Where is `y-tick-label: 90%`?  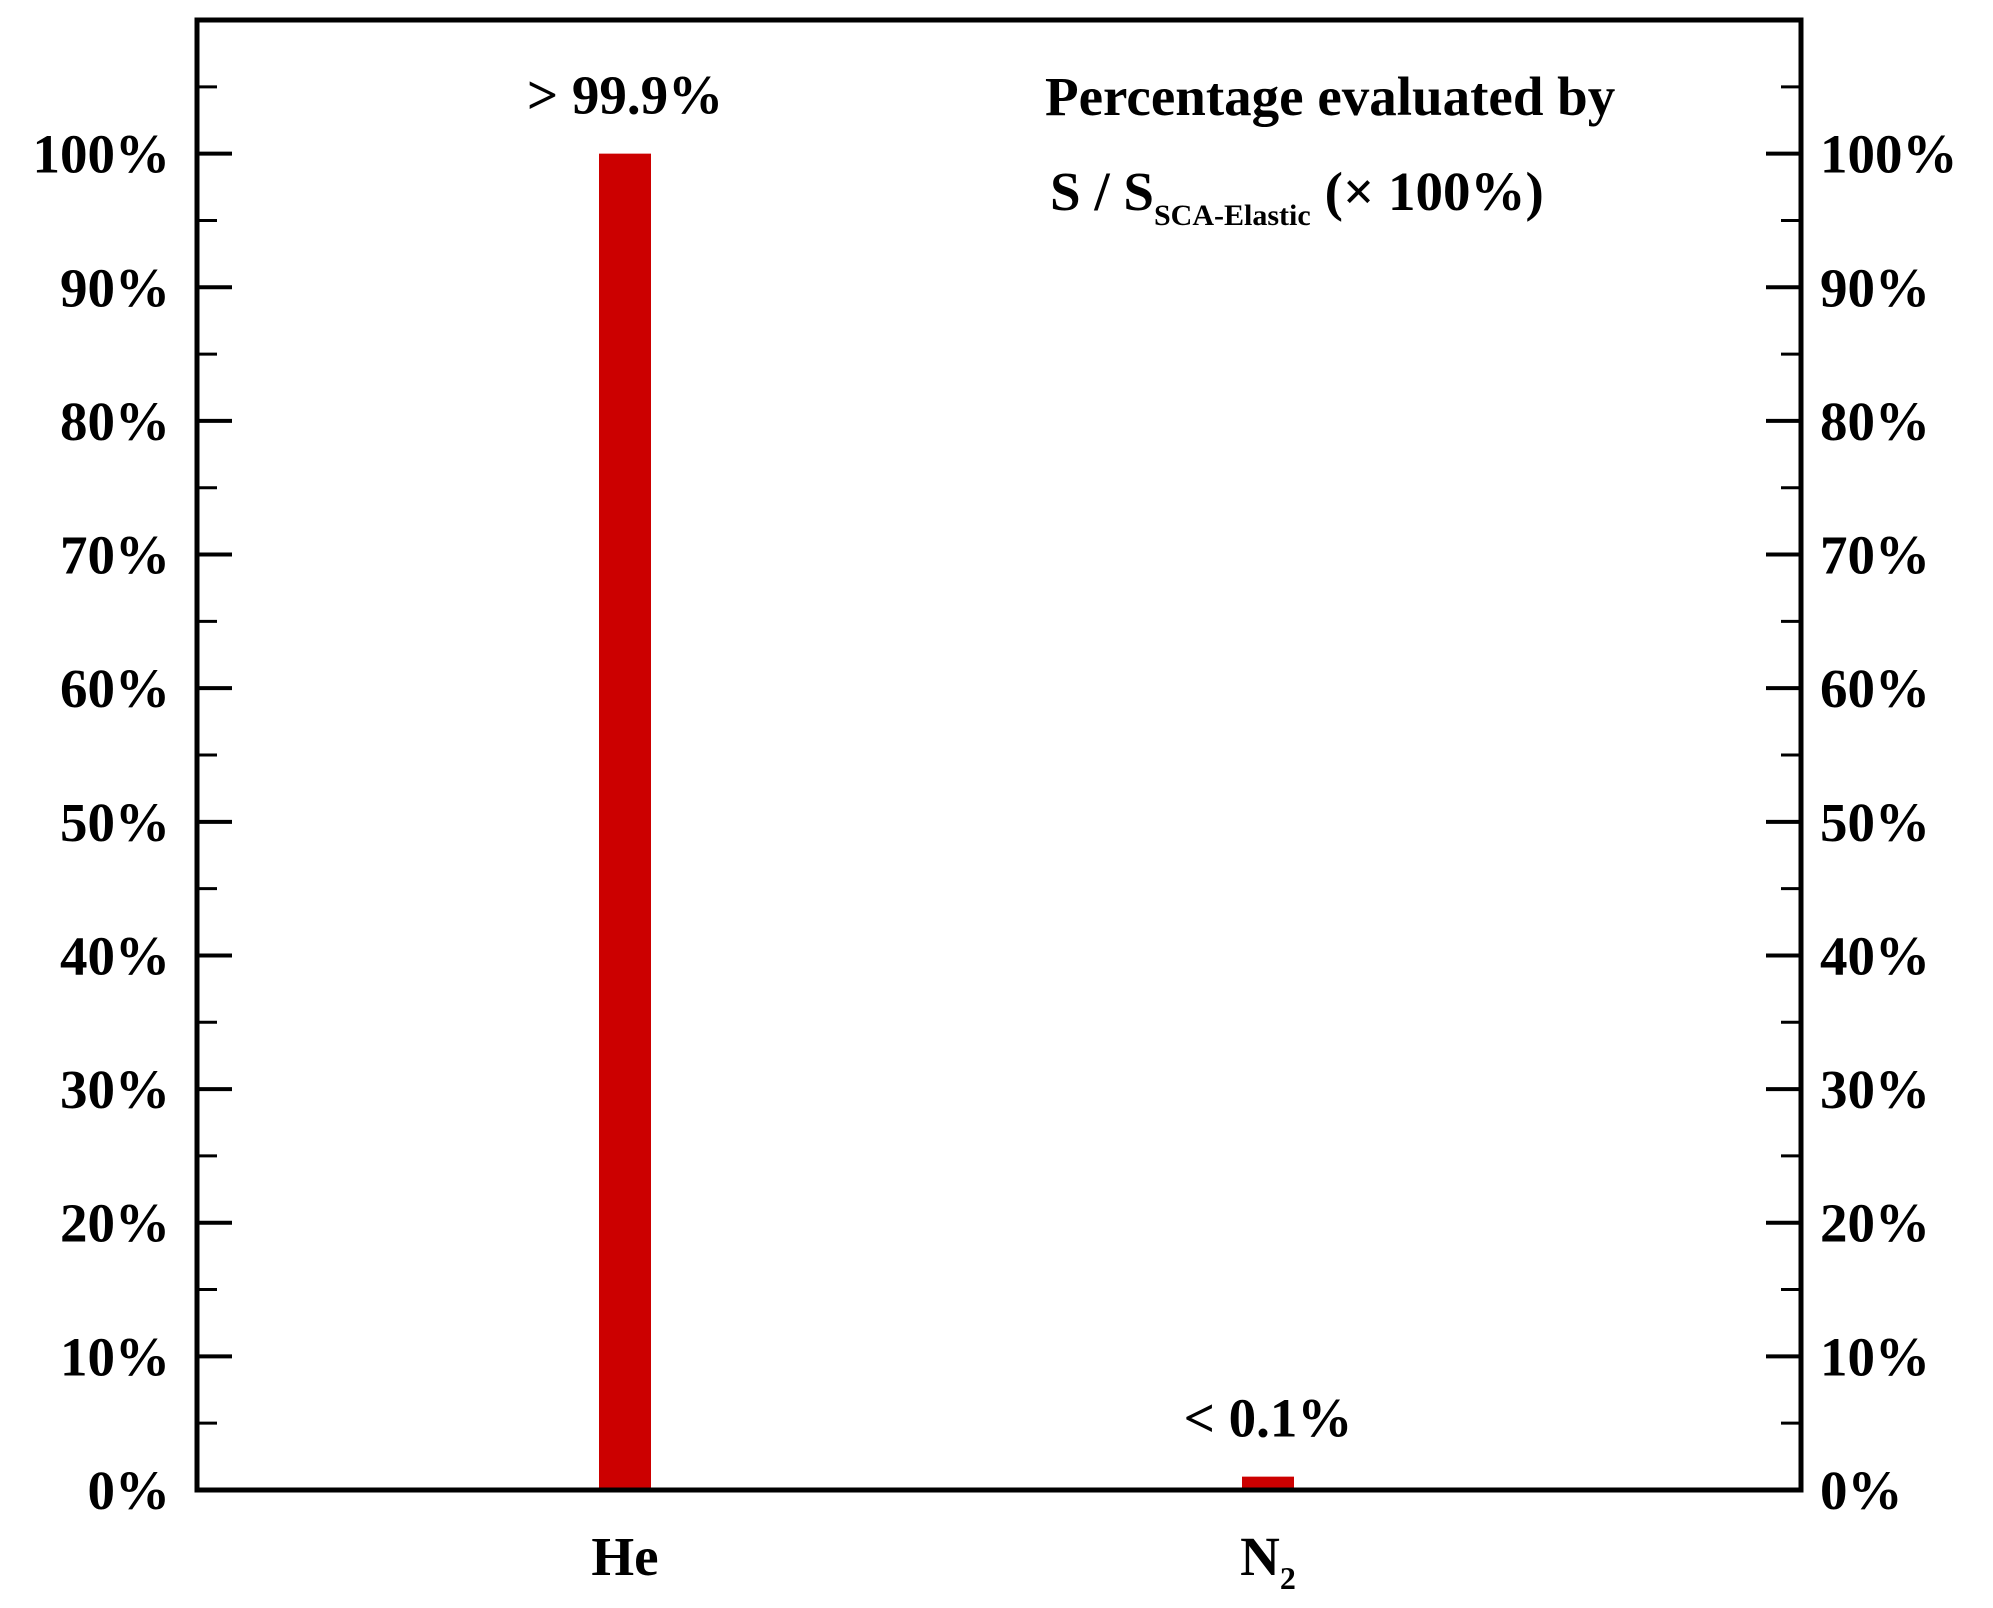 y-tick-label: 90% is located at coordinates (115, 287).